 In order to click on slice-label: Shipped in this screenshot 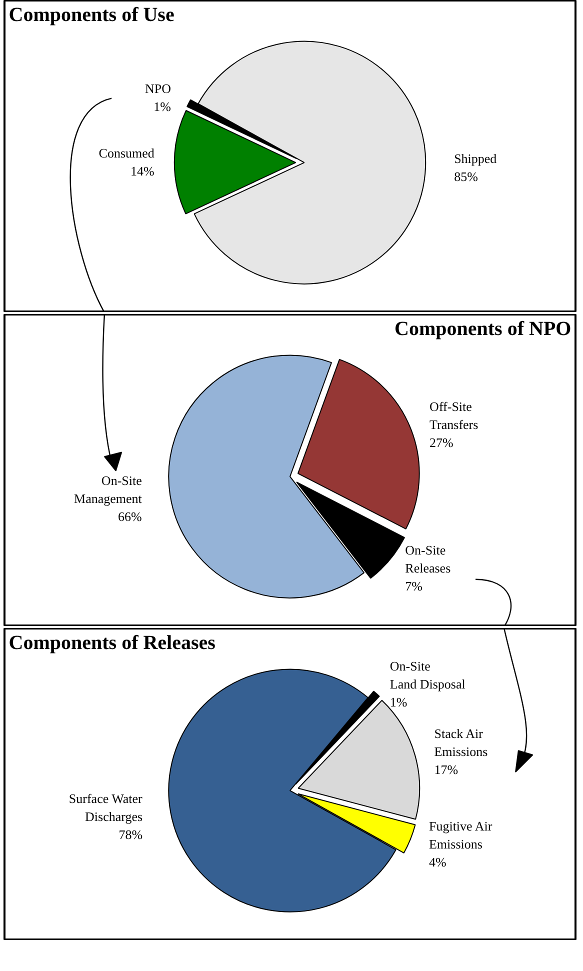, I will do `click(476, 158)`.